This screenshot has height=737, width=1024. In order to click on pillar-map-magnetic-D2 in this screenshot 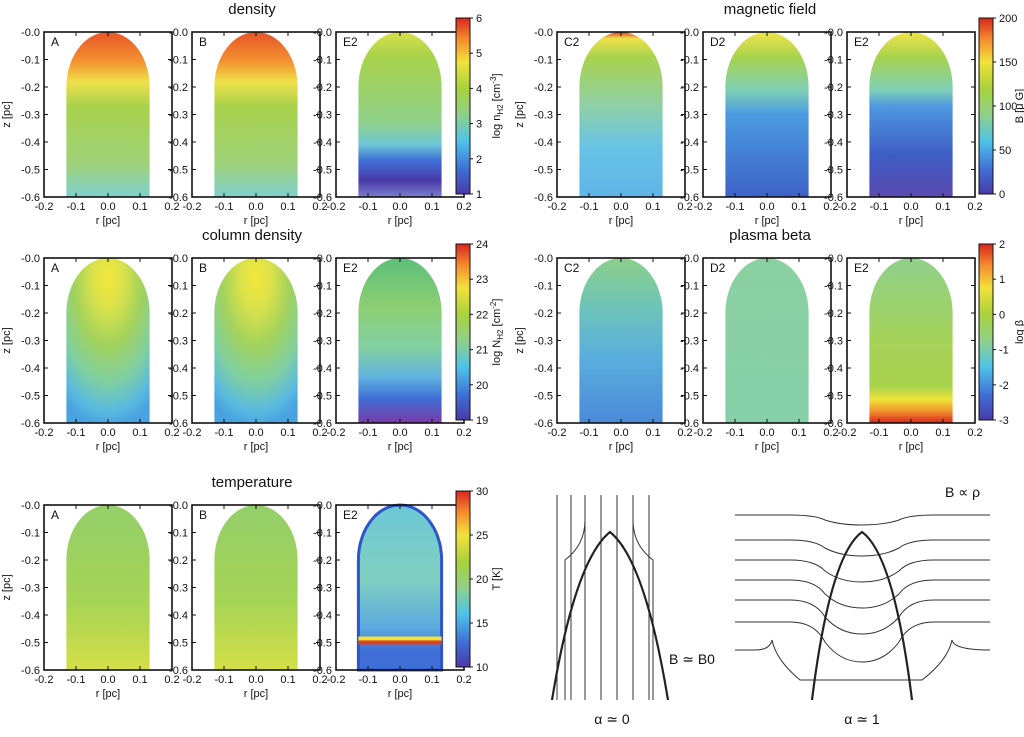, I will do `click(767, 114)`.